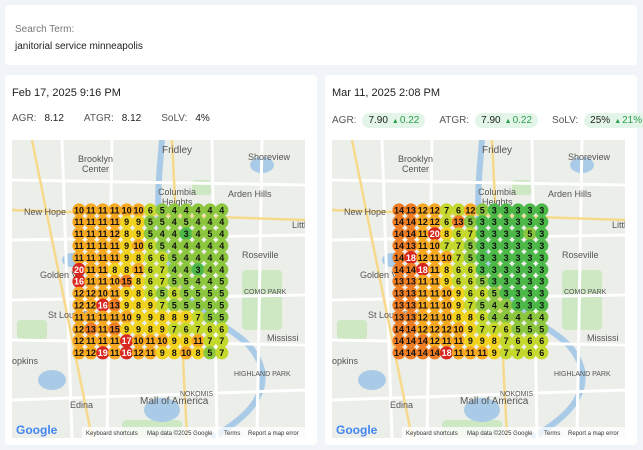  I want to click on search-label: Search Term:, so click(45, 29).